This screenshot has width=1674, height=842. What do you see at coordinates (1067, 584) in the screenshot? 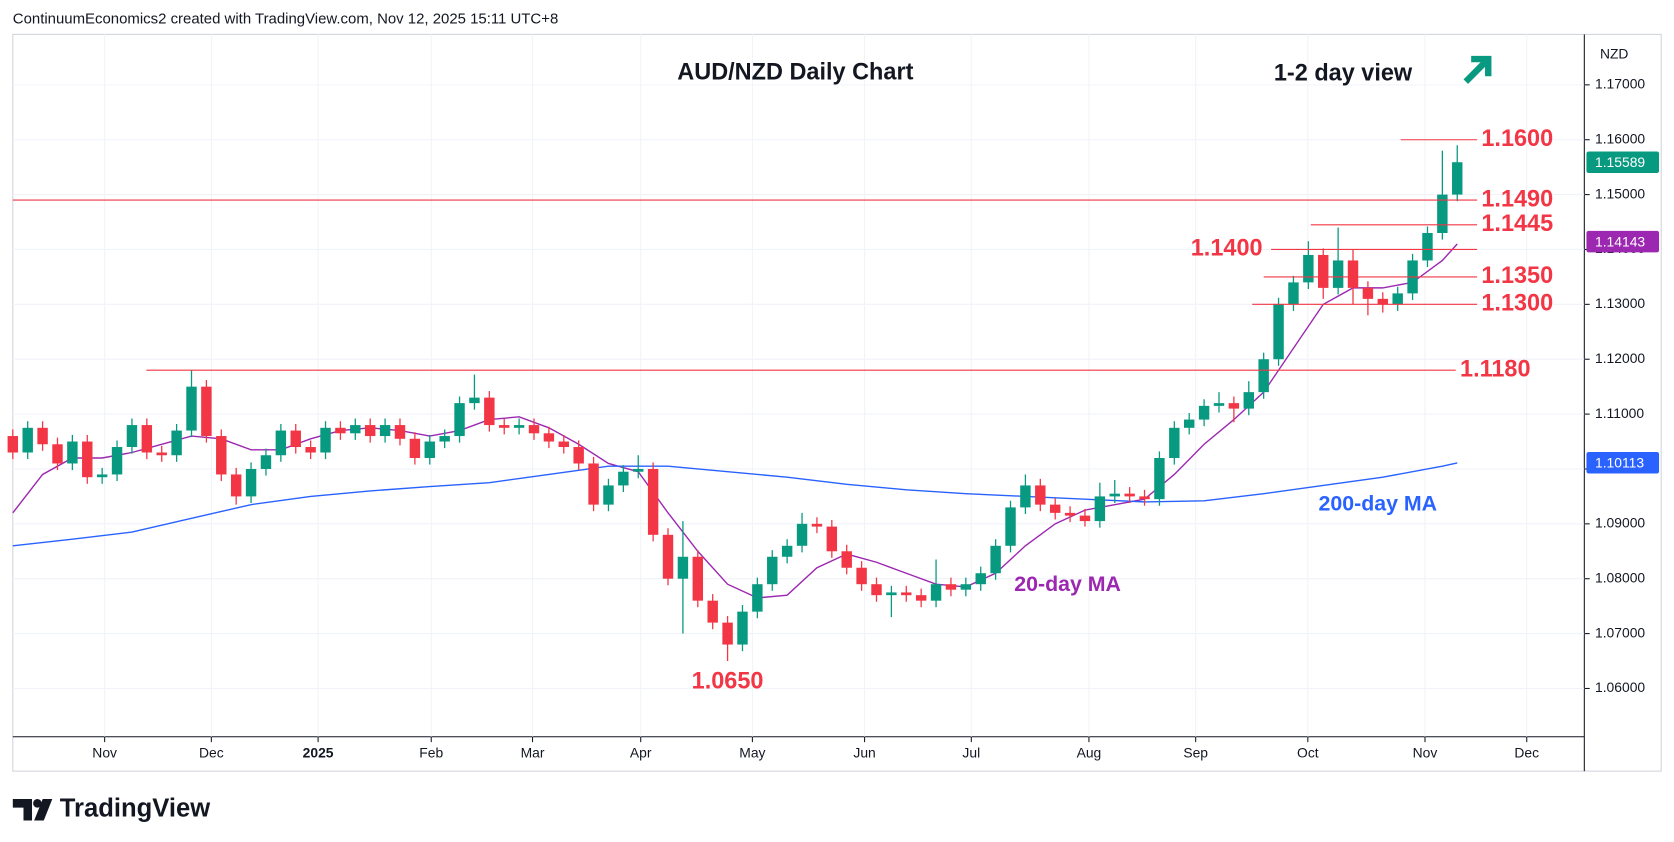
I see `moving-average-label: 20-day MA` at bounding box center [1067, 584].